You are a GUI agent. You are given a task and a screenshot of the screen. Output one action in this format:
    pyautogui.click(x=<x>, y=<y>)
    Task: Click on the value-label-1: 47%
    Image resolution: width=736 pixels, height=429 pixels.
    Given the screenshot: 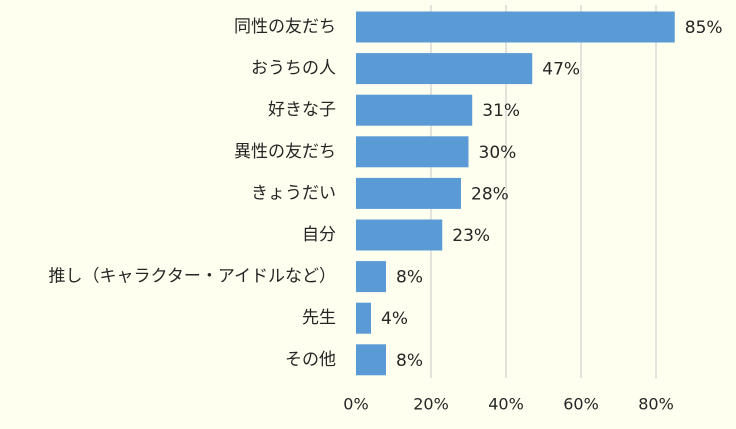 What is the action you would take?
    pyautogui.click(x=561, y=70)
    